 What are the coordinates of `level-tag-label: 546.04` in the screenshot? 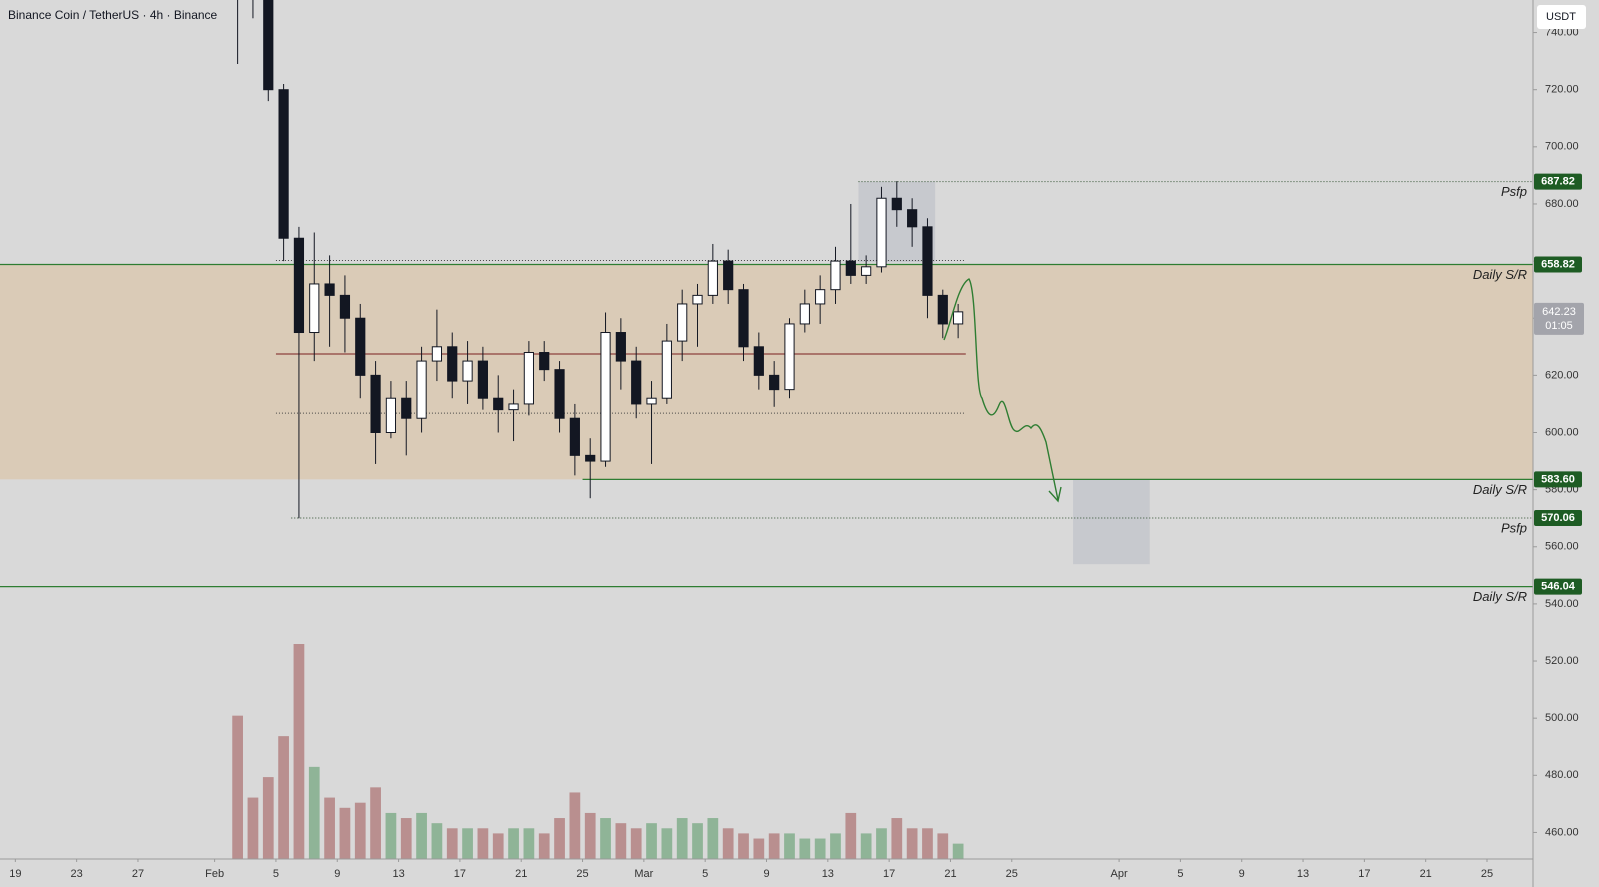 It's located at (1558, 587).